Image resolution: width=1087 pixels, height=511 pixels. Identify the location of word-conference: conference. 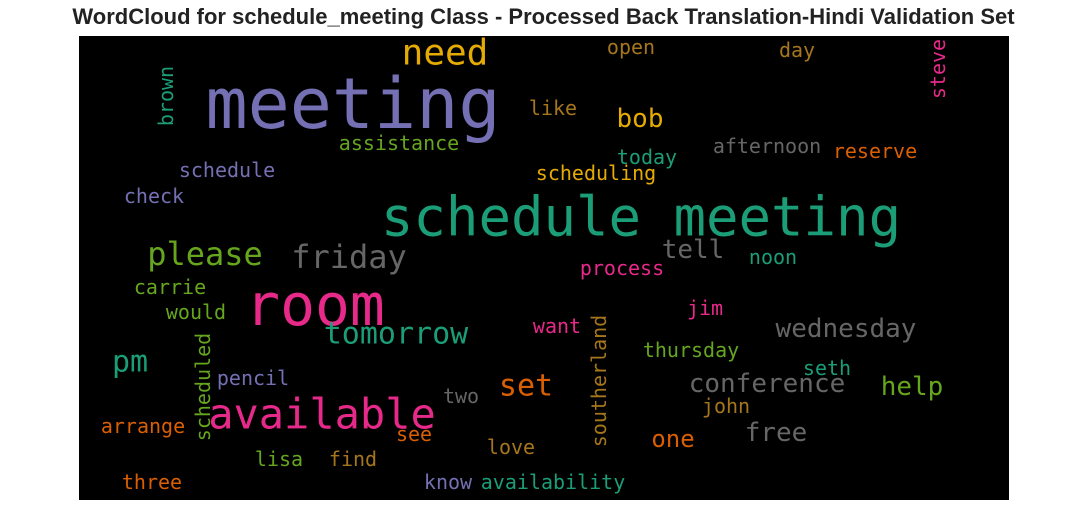
(767, 384).